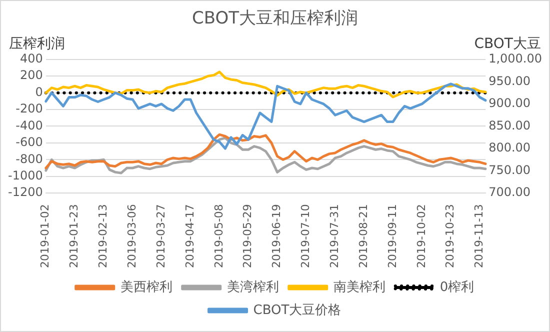 This screenshot has height=332, width=550. I want to click on x-tick-label: 2019-07-10, so click(305, 236).